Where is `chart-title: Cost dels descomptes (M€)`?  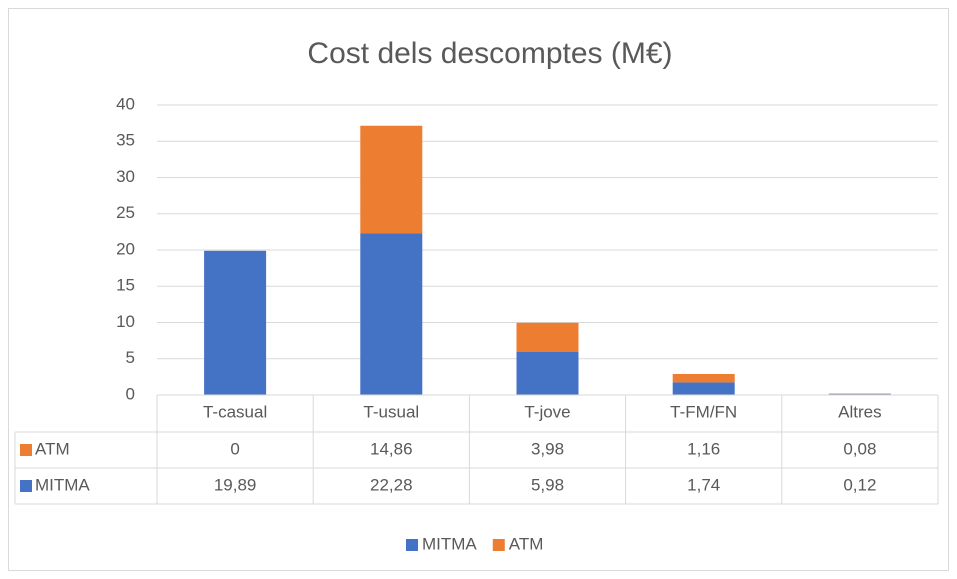 chart-title: Cost dels descomptes (M€) is located at coordinates (489, 53).